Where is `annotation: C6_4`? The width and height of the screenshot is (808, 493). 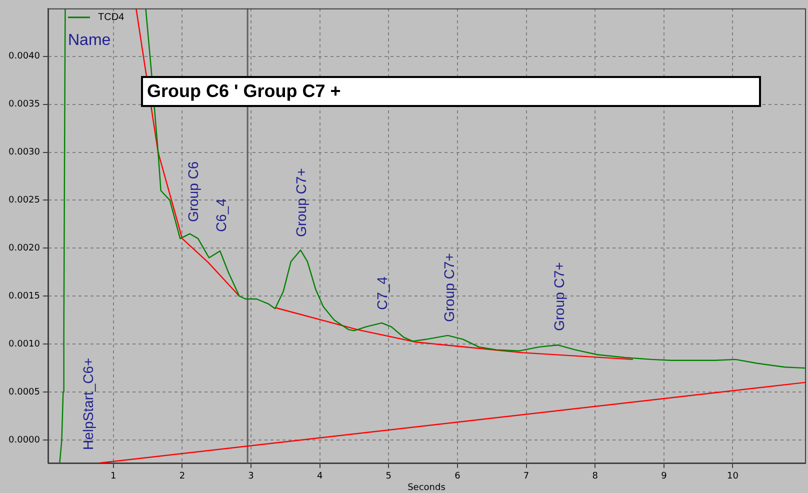
annotation: C6_4 is located at coordinates (220, 215).